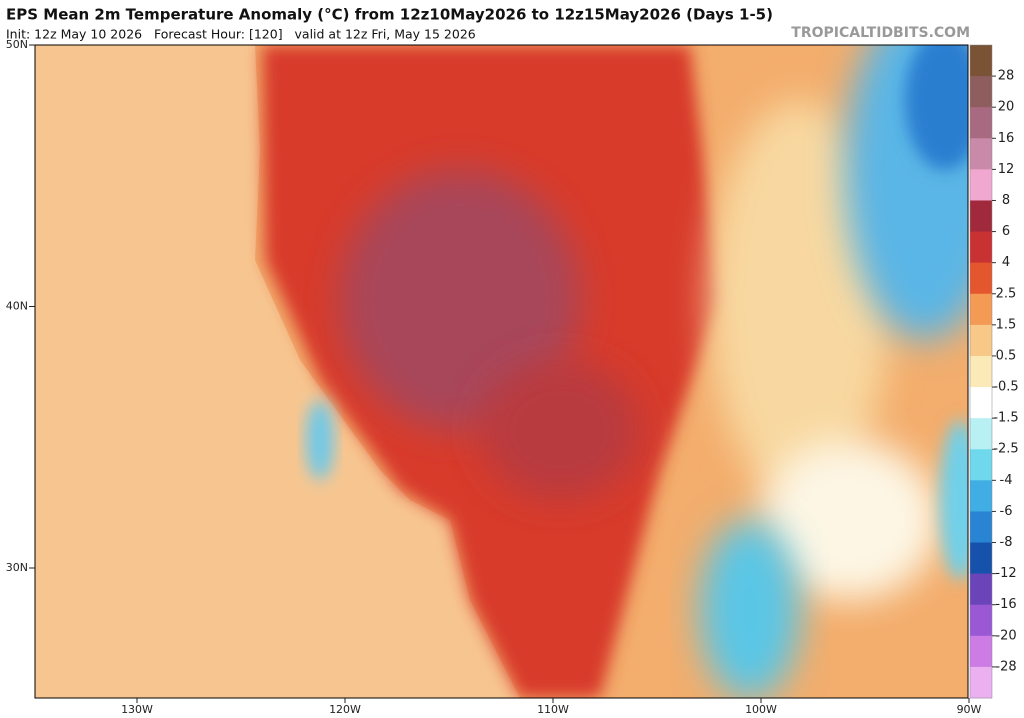  Describe the element at coordinates (17, 567) in the screenshot. I see `lat-label: 30N` at that location.